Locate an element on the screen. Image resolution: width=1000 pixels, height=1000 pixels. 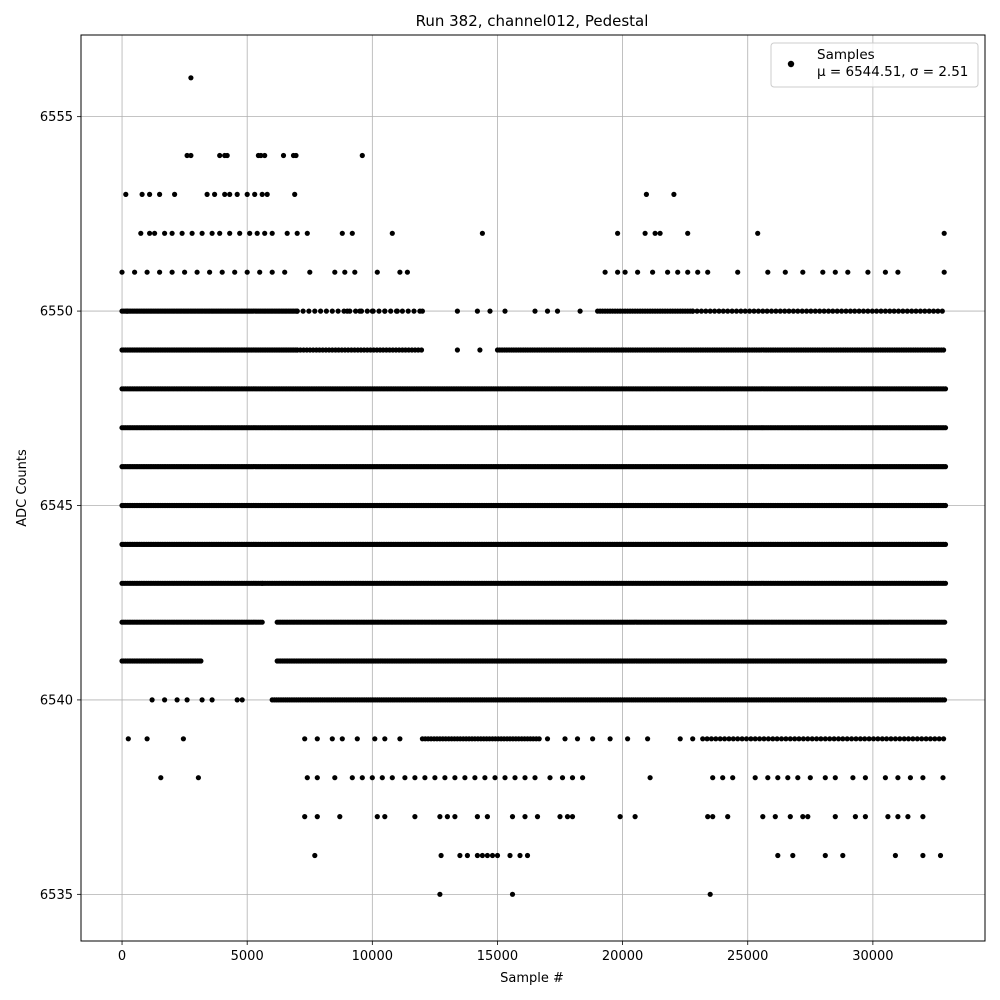
legend-stats: μ = 6544.51, σ = 2.51 is located at coordinates (892, 72).